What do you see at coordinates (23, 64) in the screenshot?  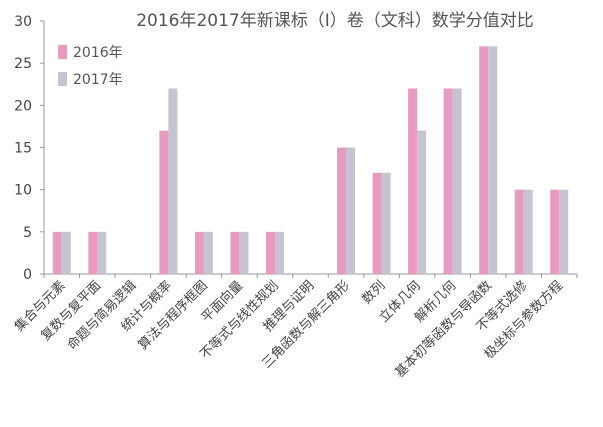 I see `y-tick-label: 25` at bounding box center [23, 64].